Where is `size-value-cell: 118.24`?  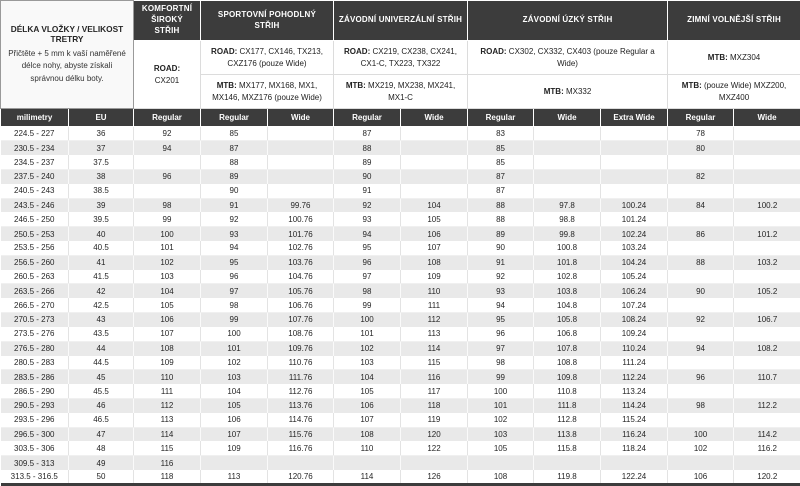 size-value-cell: 118.24 is located at coordinates (634, 449).